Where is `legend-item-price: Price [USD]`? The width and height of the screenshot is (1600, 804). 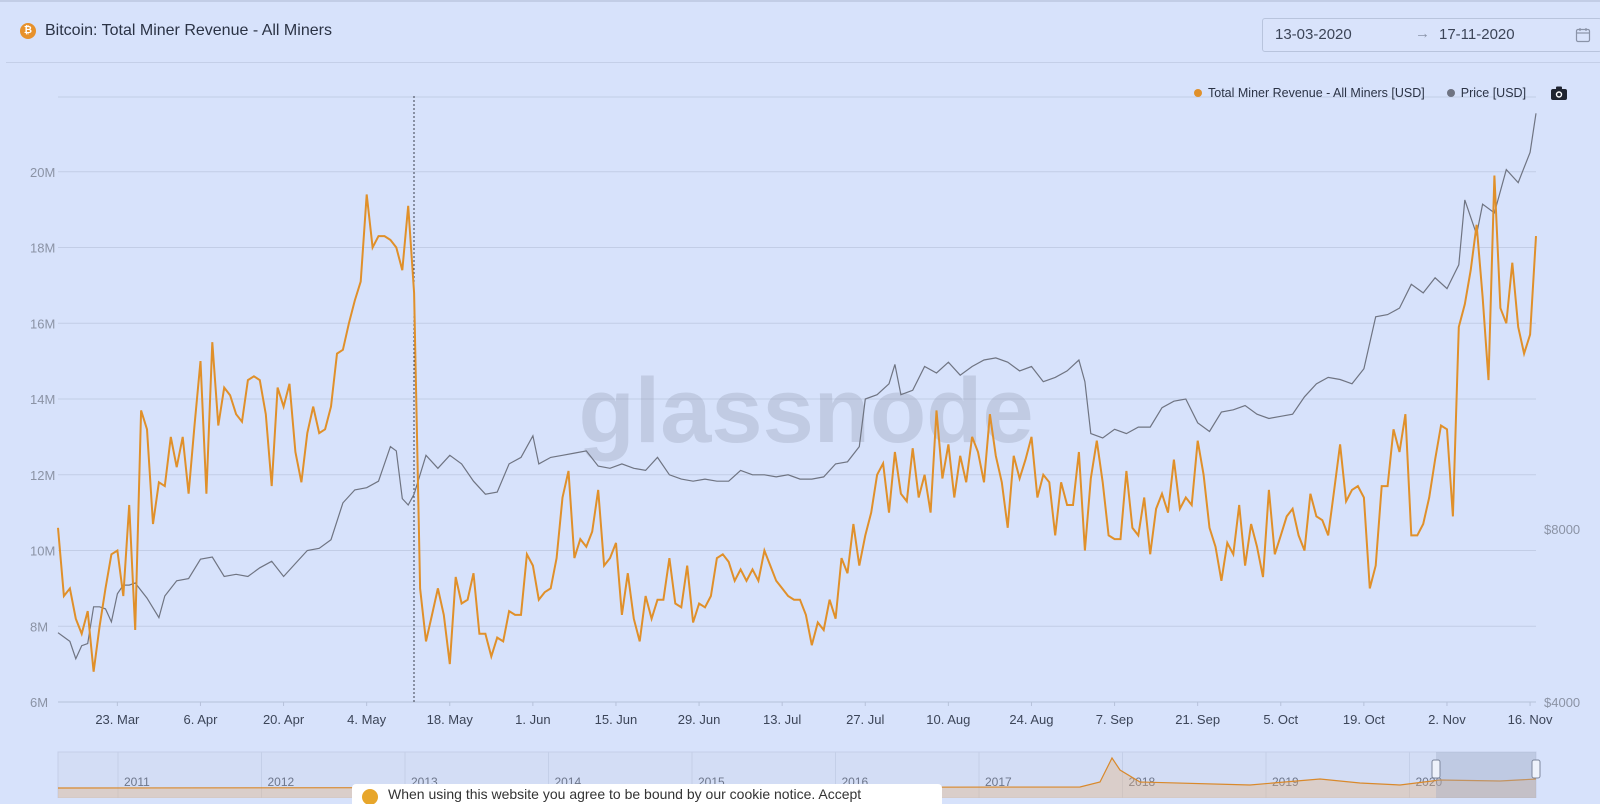 legend-item-price: Price [USD] is located at coordinates (1486, 93).